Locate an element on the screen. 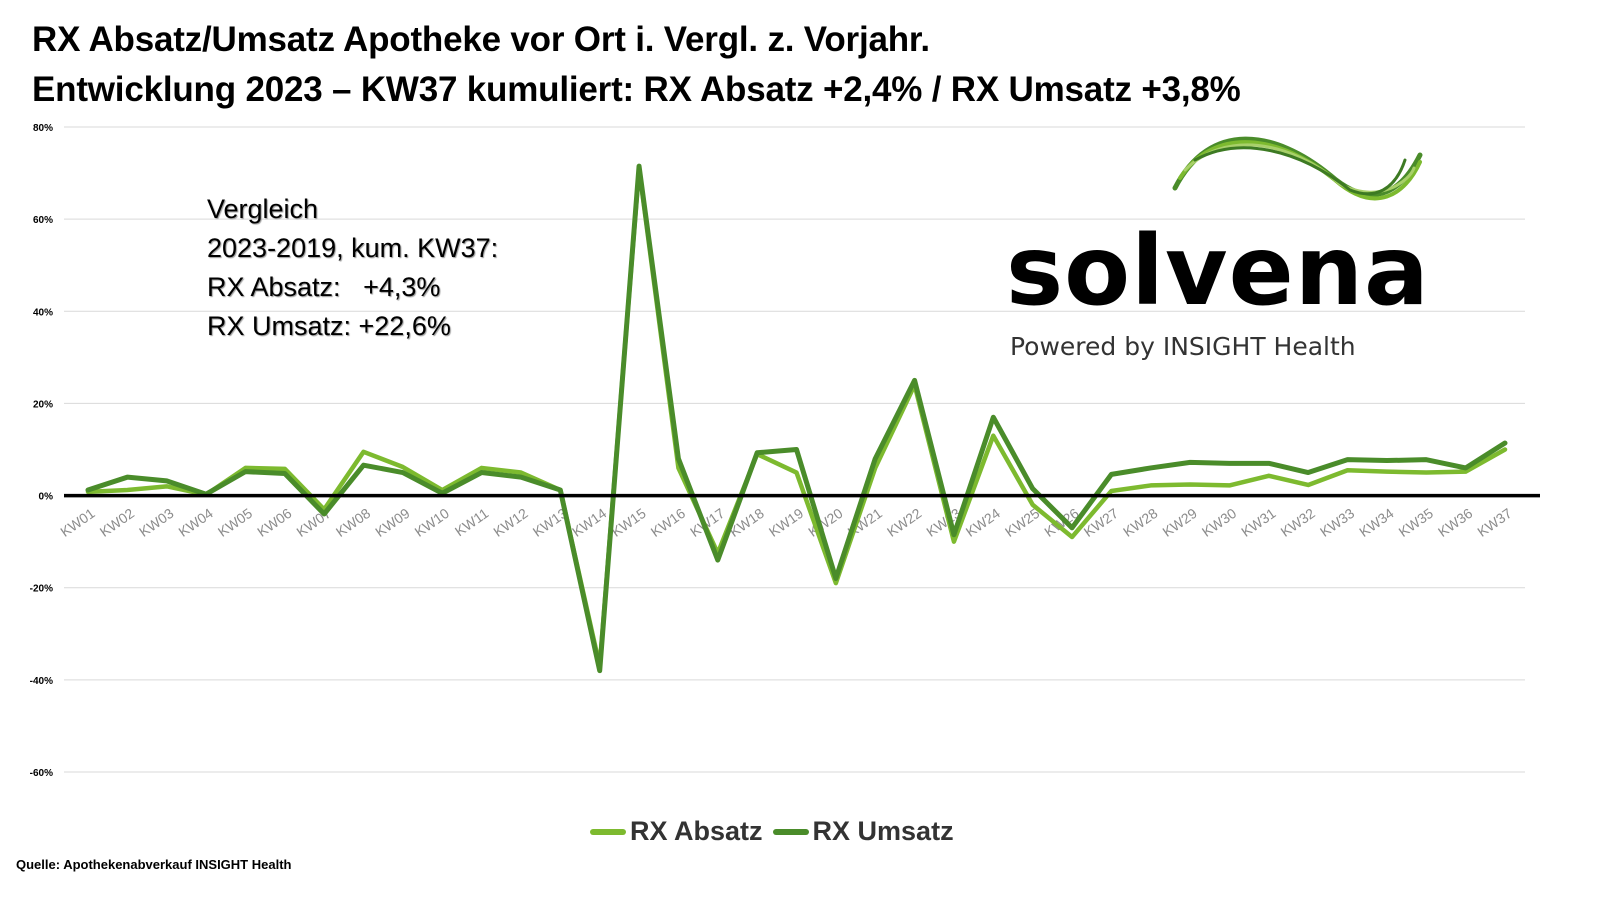 This screenshot has height=900, width=1600. x-tick-label: KW19 is located at coordinates (786, 522).